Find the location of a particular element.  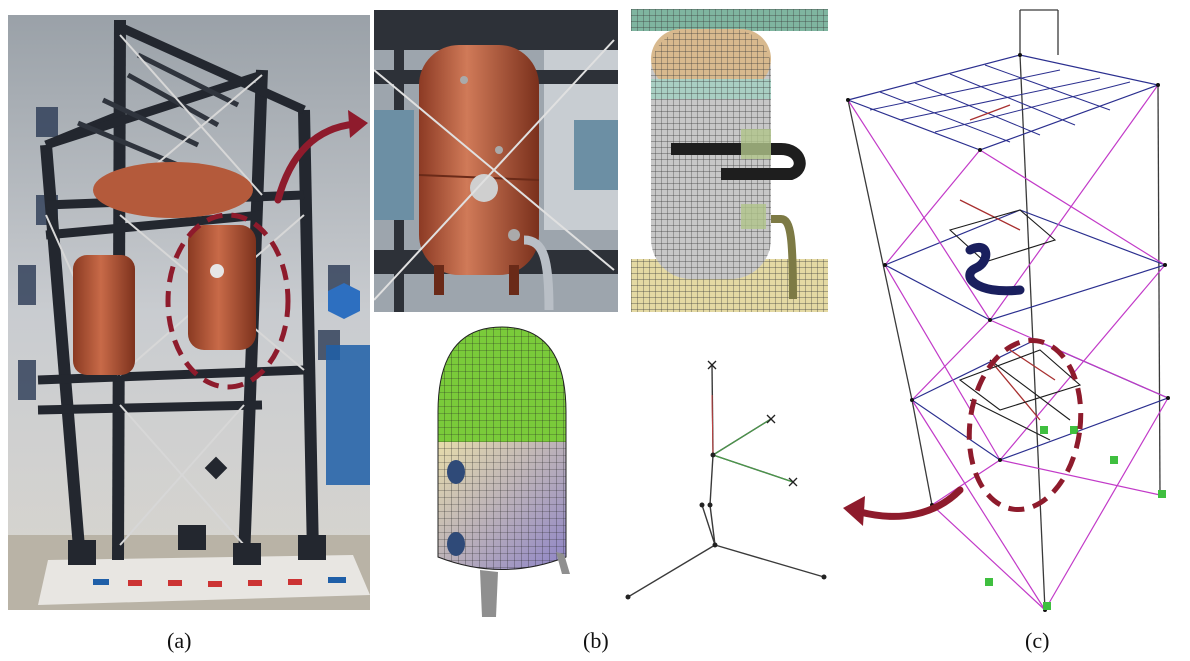

caption-a: (a) is located at coordinates (179, 640).